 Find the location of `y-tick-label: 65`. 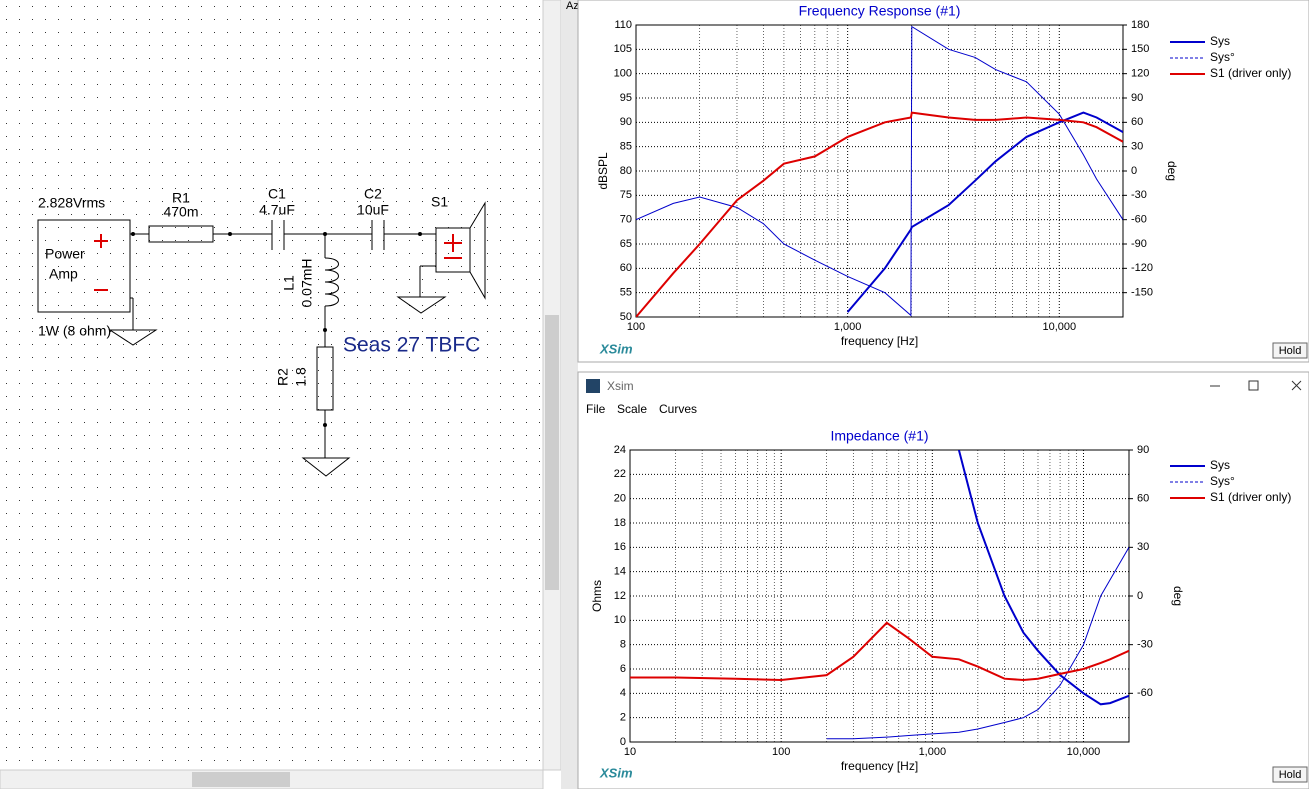

y-tick-label: 65 is located at coordinates (626, 244).